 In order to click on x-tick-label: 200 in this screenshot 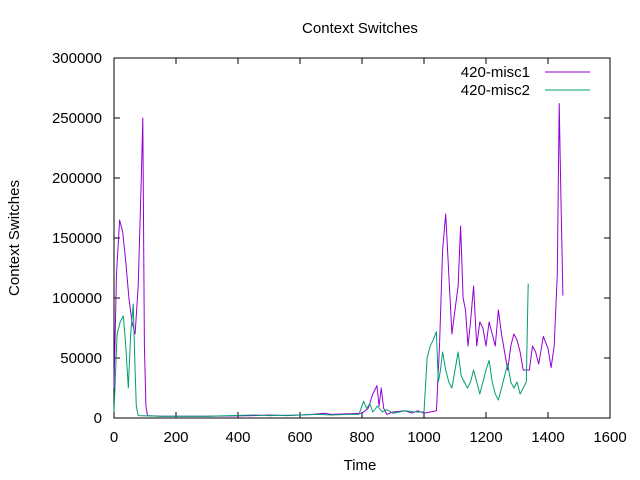, I will do `click(175, 437)`.